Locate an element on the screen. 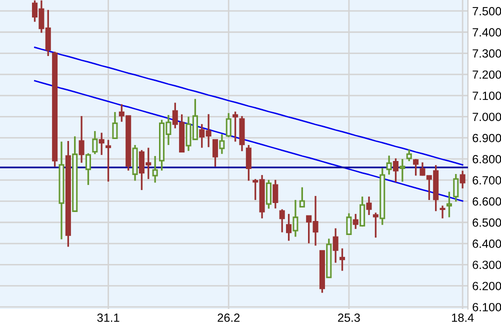  y-tick-label: 6.800 is located at coordinates (486, 159).